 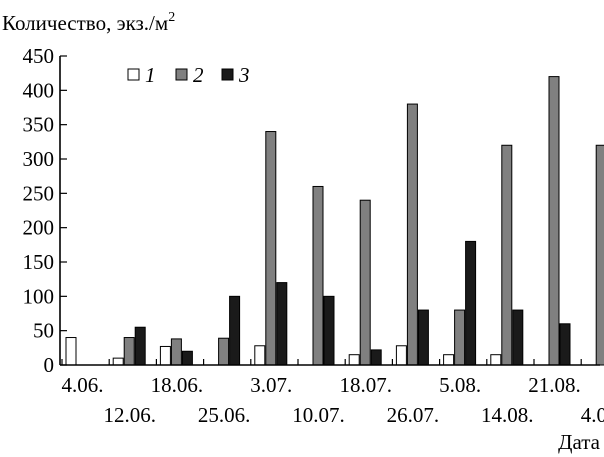 What do you see at coordinates (329, 330) in the screenshot?
I see `bar-series-3-10.07.` at bounding box center [329, 330].